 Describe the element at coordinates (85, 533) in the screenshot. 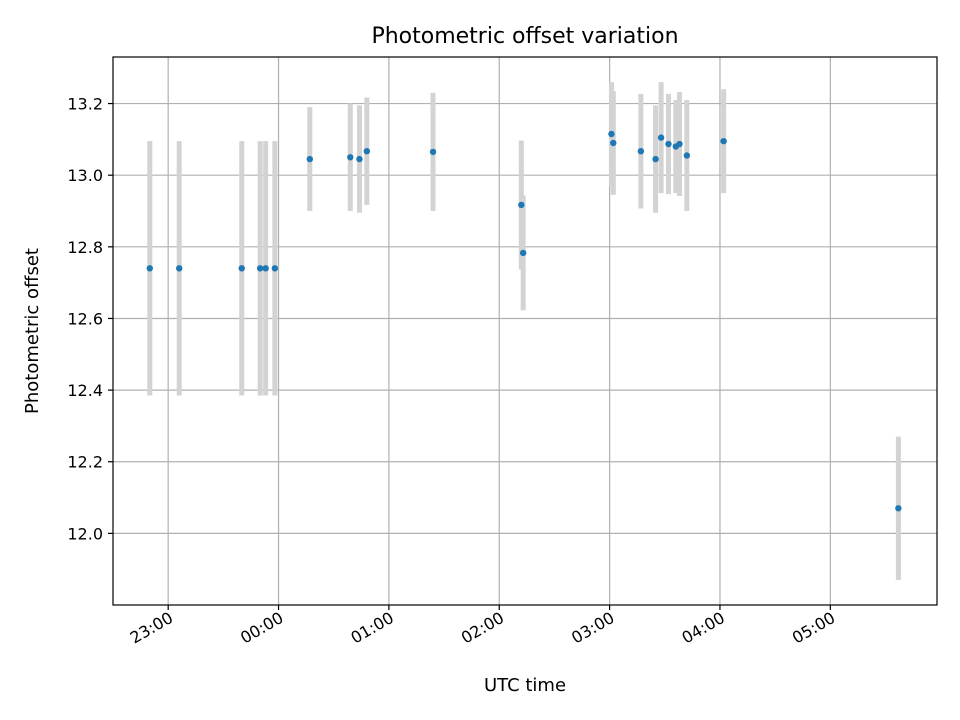

I see `y-tick-label: 12.0` at that location.